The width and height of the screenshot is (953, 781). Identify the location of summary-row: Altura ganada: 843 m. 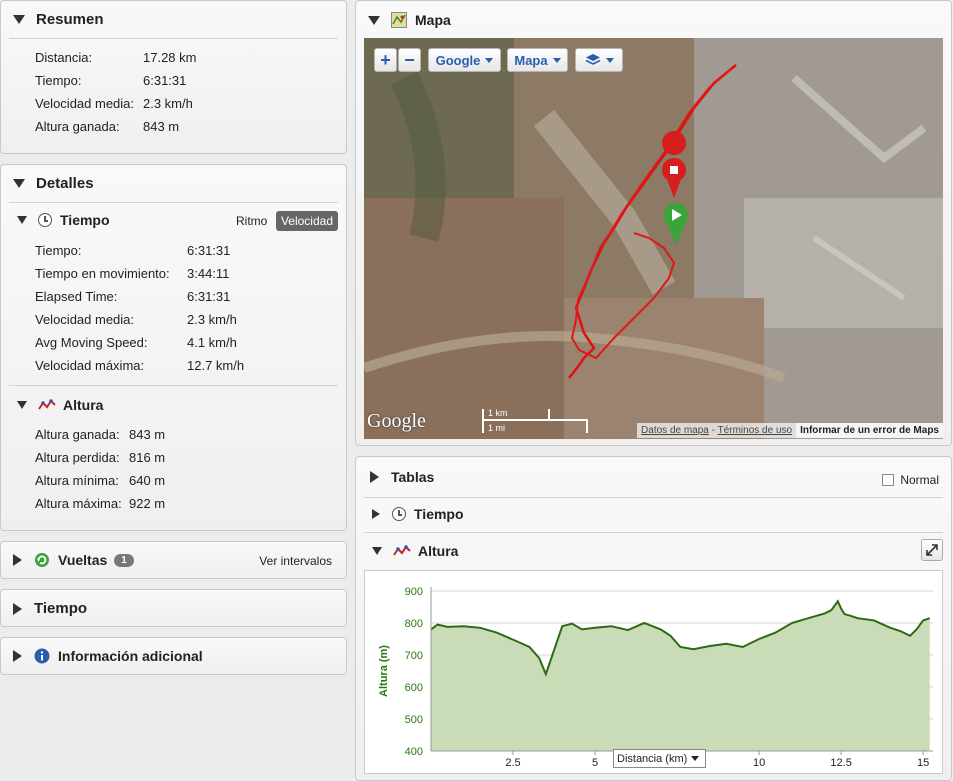
(107, 126).